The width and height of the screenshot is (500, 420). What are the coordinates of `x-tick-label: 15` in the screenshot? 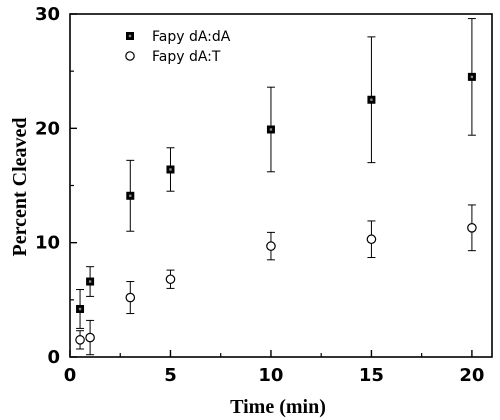 It's located at (371, 375).